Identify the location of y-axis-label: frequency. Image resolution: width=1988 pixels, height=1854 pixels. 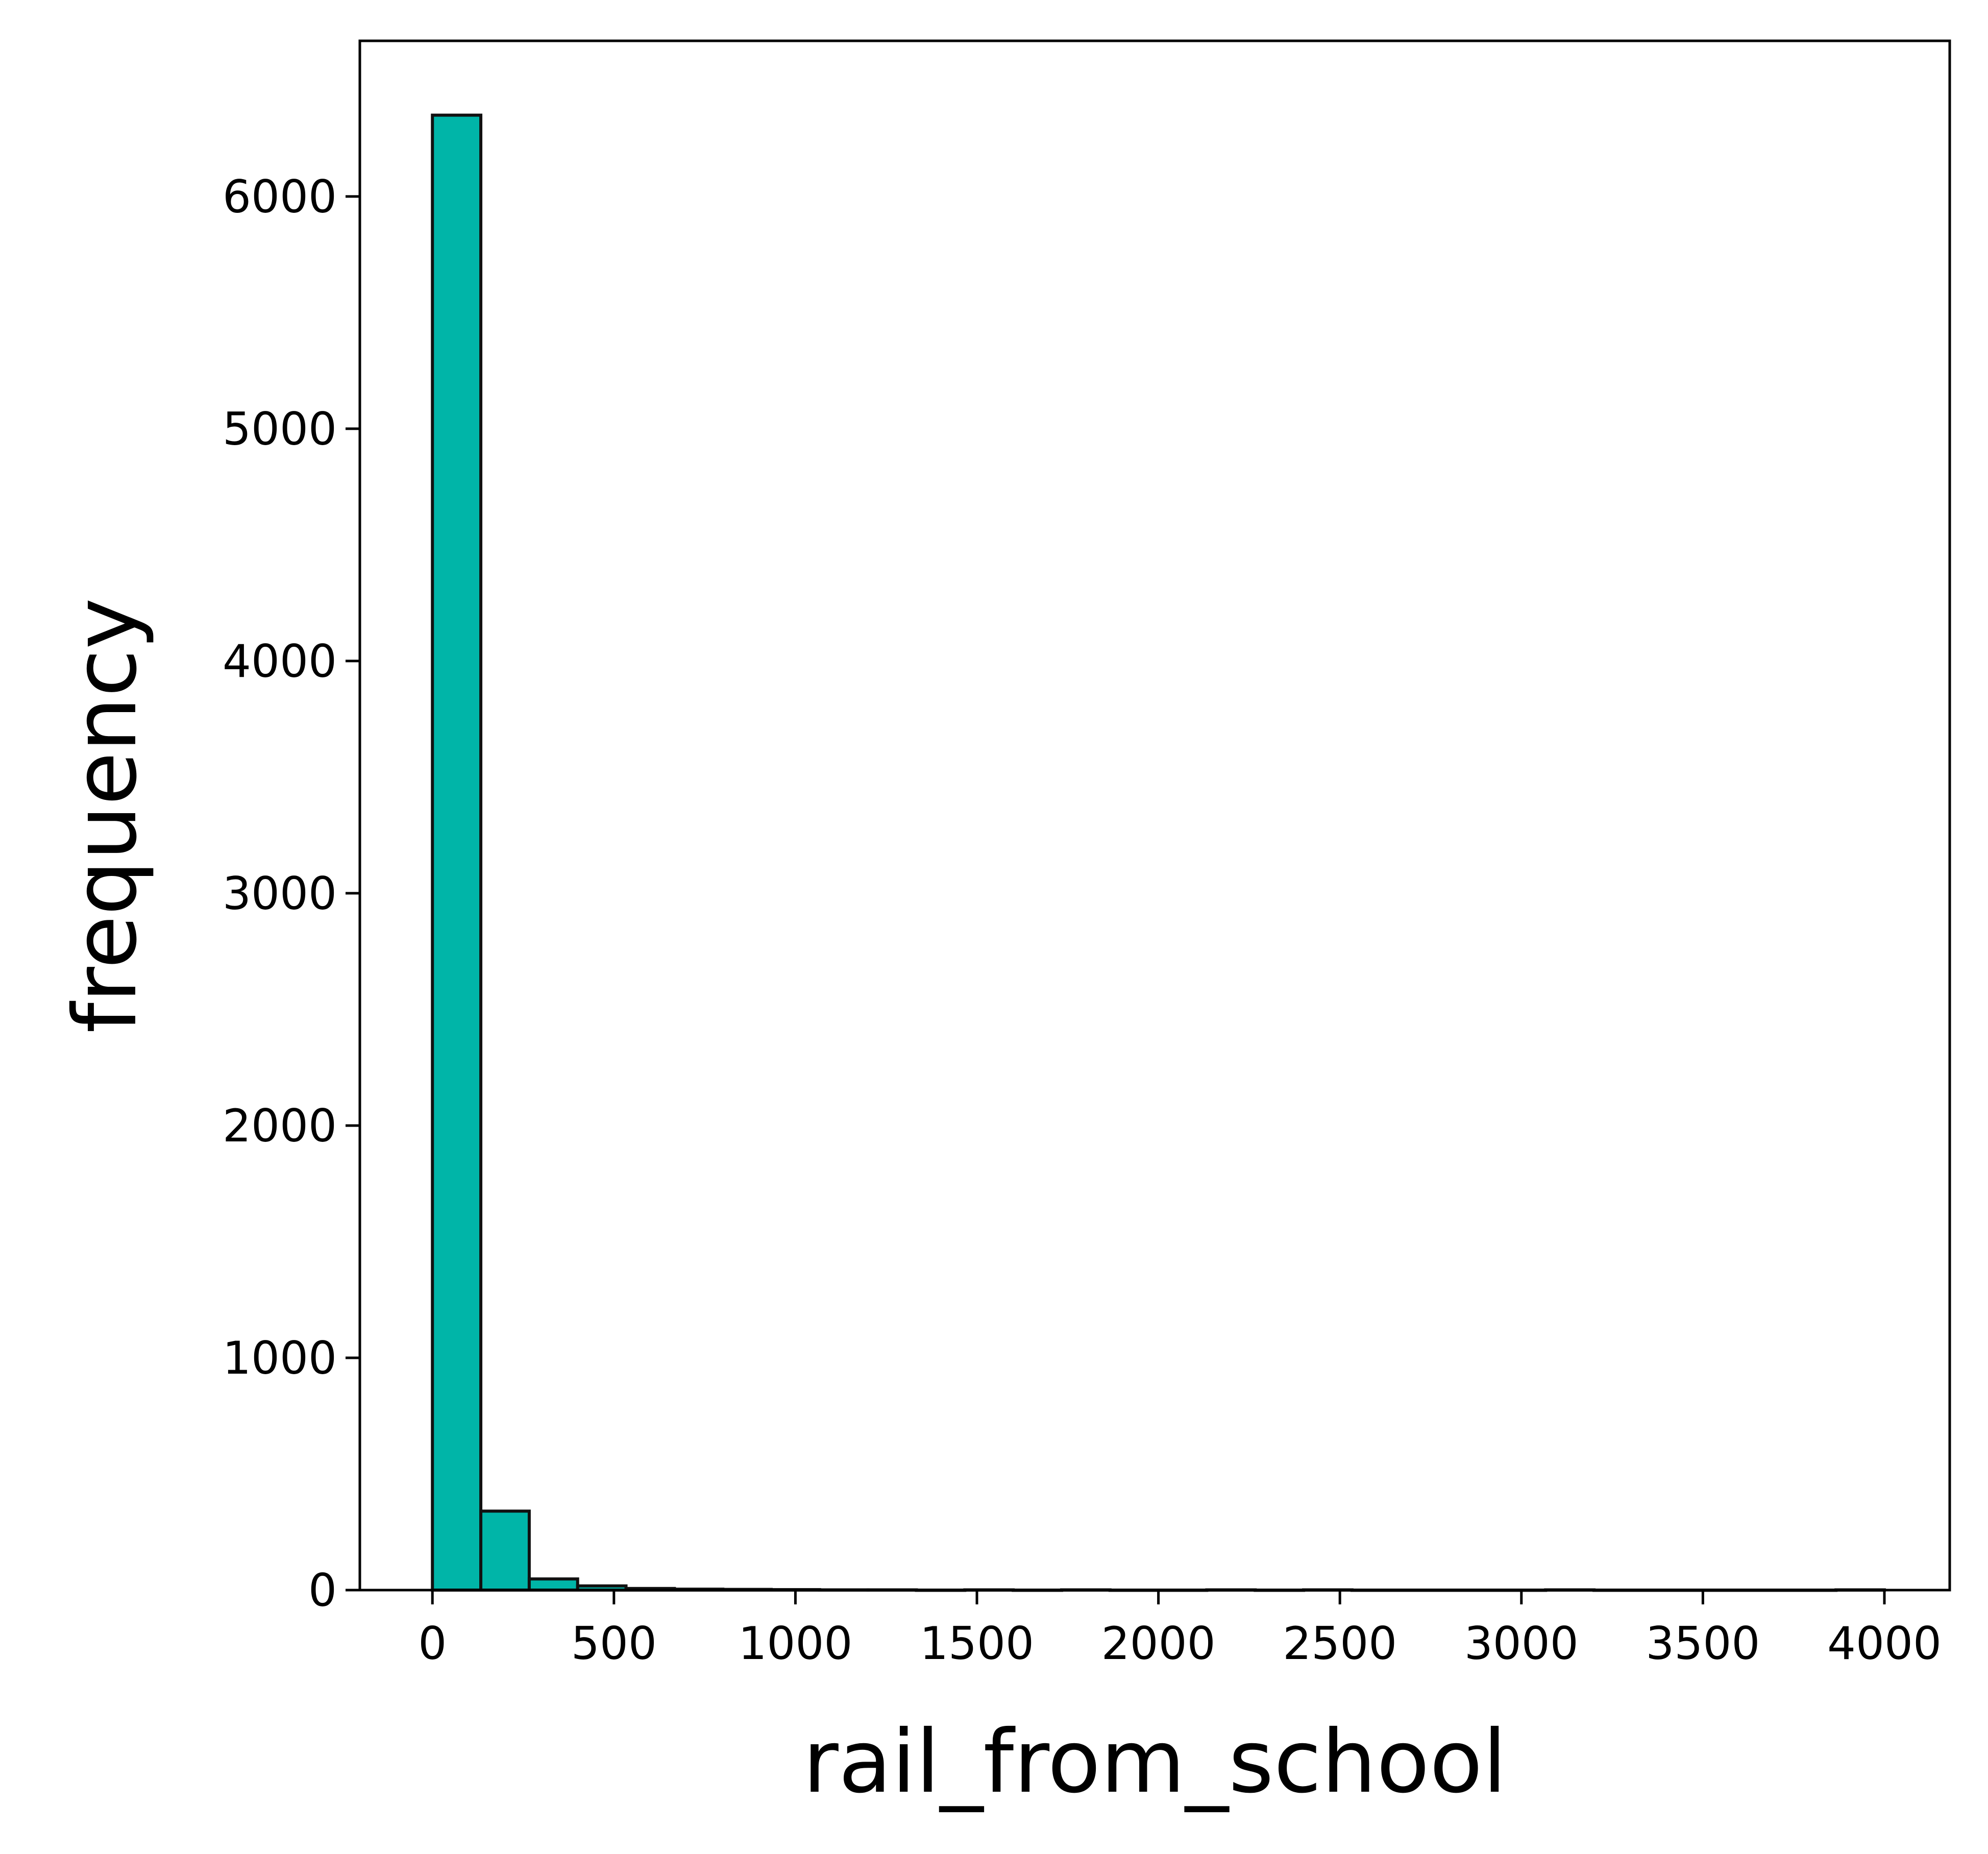
(105, 815).